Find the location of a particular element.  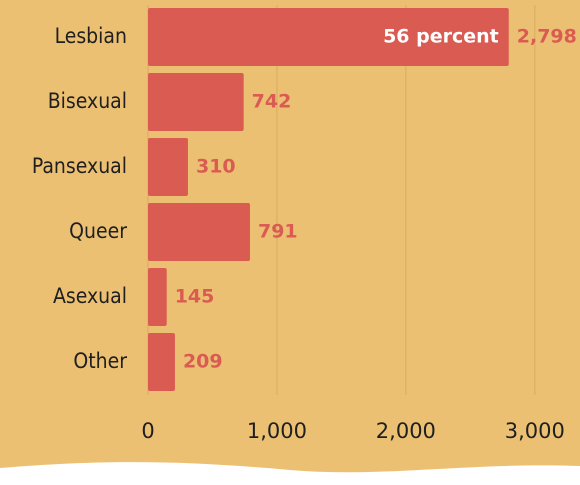

annotation: 56 percent is located at coordinates (441, 37).